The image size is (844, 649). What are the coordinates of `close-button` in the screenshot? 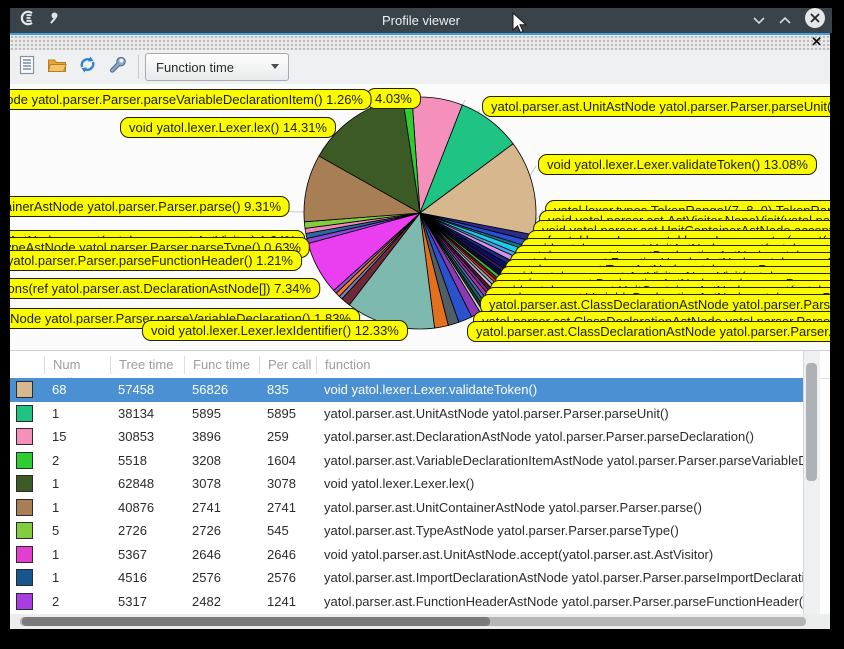 It's located at (815, 20).